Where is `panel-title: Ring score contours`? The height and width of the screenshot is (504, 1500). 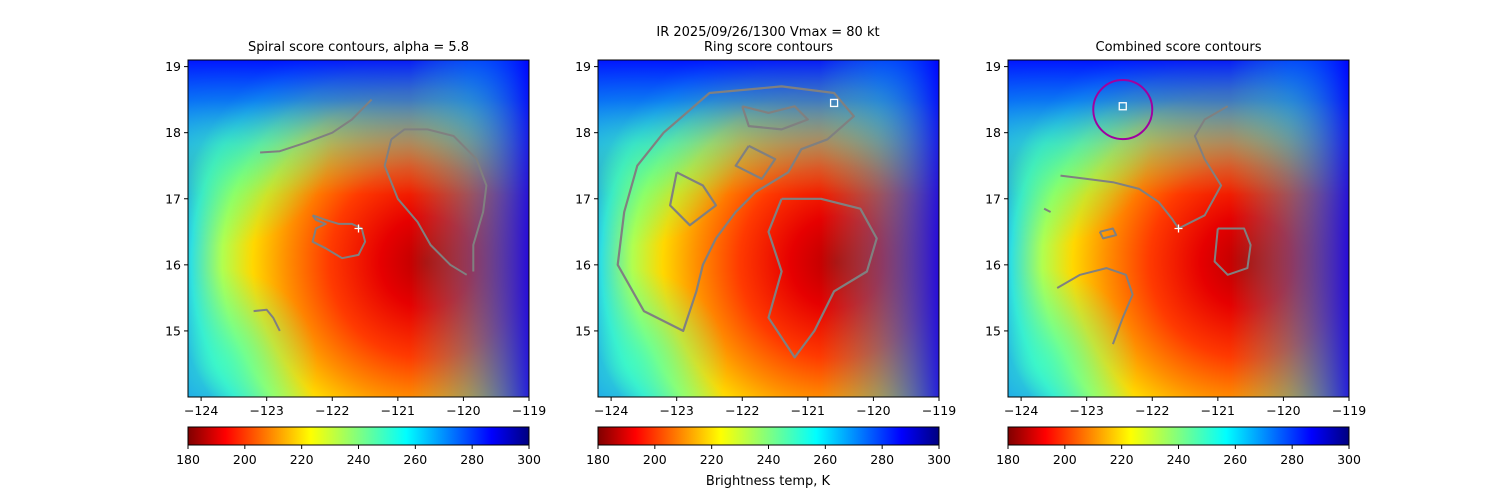
panel-title: Ring score contours is located at coordinates (768, 47).